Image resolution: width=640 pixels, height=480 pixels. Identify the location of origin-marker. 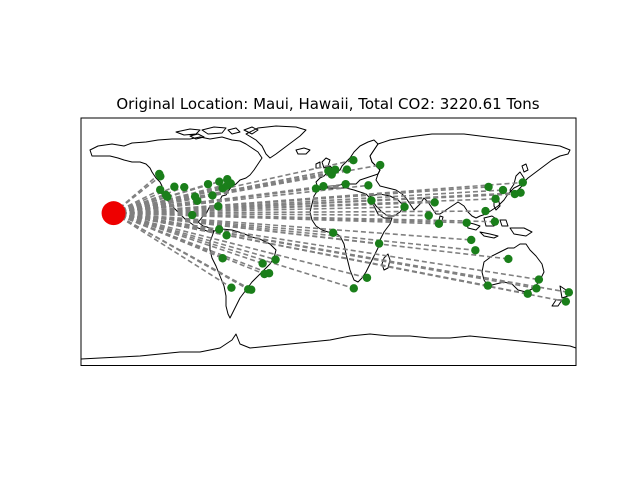
(113, 213).